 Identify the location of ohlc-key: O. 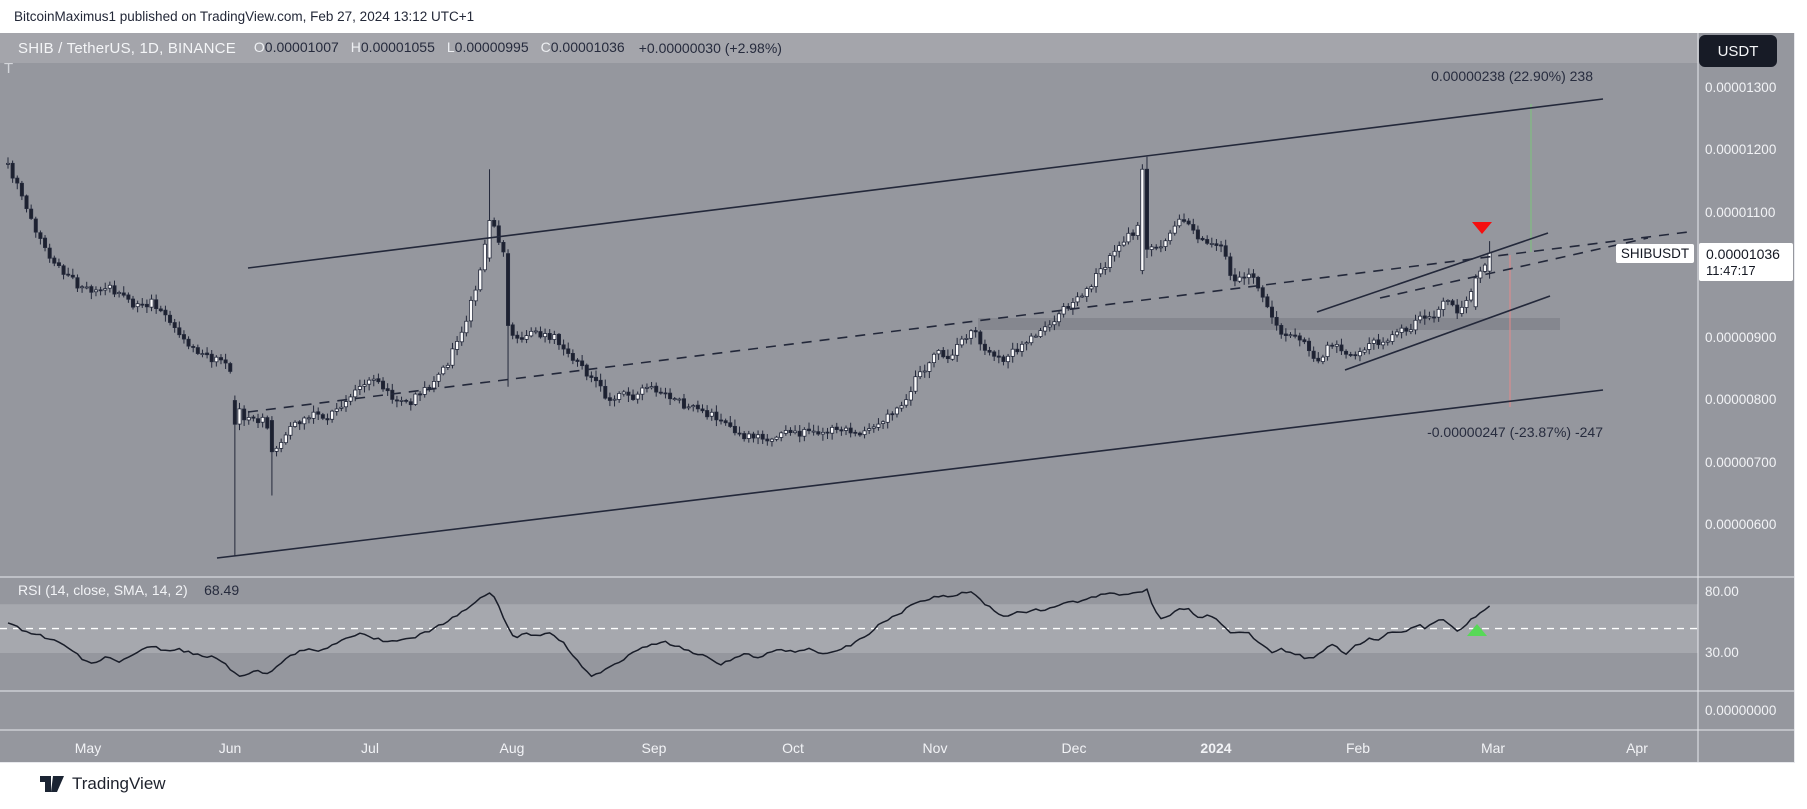
(259, 47).